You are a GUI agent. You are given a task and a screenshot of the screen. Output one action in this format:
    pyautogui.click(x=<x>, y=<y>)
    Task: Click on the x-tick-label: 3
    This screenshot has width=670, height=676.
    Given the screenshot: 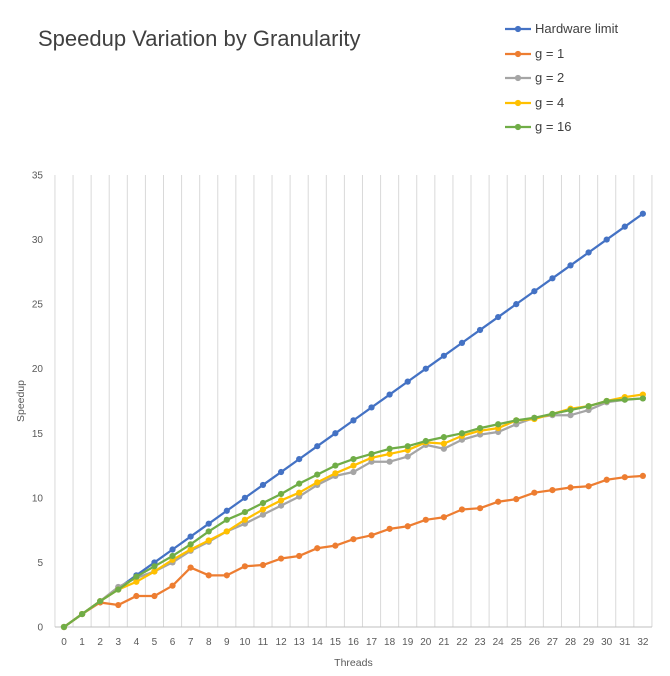 What is the action you would take?
    pyautogui.click(x=118, y=642)
    